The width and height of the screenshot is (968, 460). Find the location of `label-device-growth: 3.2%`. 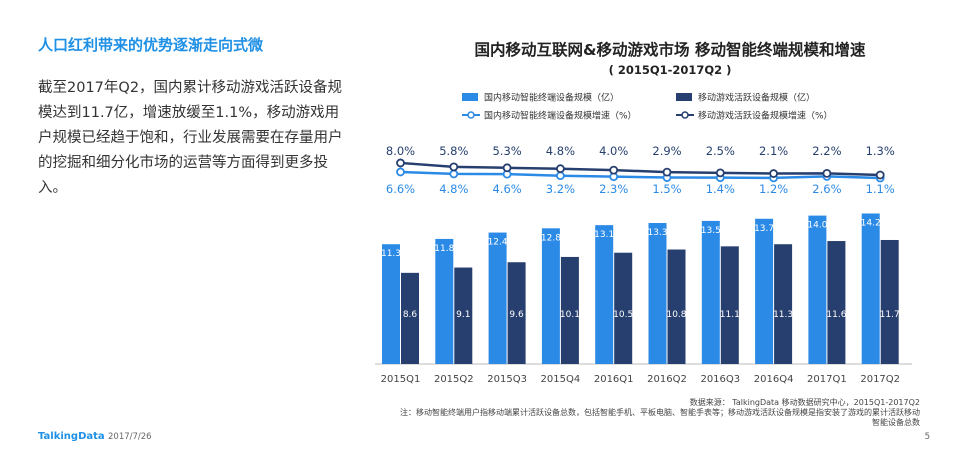

label-device-growth: 3.2% is located at coordinates (560, 189).